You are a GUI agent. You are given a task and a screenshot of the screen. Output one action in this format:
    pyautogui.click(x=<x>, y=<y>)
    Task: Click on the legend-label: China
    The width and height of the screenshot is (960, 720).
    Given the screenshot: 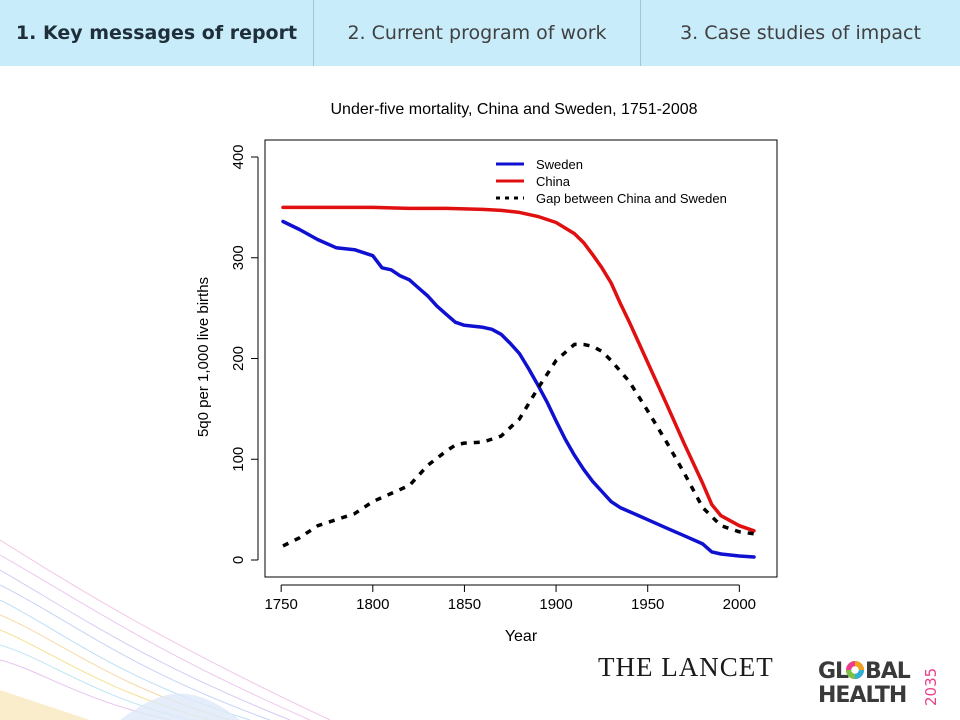 What is the action you would take?
    pyautogui.click(x=553, y=181)
    